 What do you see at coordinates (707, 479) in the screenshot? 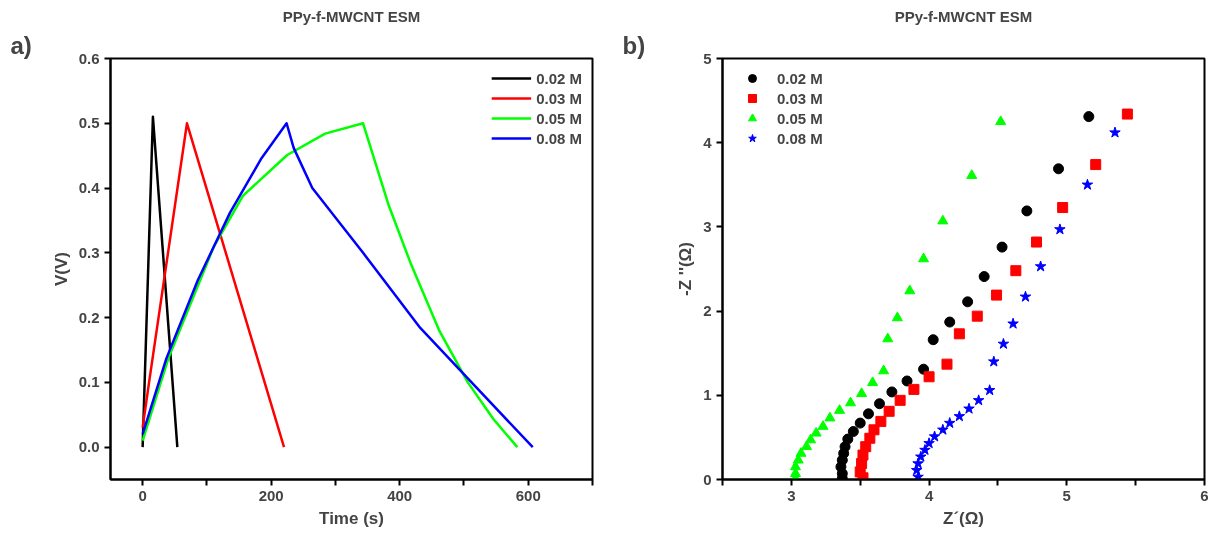
I see `y-tick-label: 0` at bounding box center [707, 479].